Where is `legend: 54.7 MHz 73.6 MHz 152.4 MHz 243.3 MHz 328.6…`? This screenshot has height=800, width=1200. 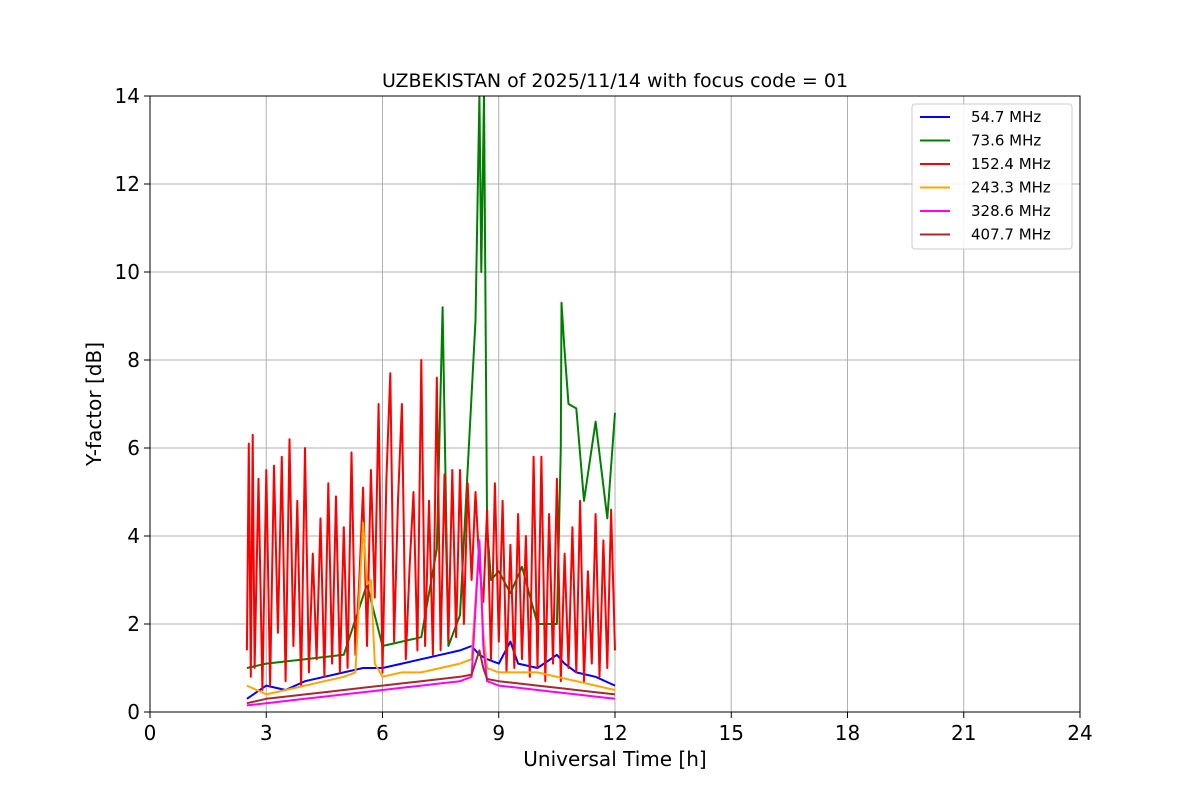 legend: 54.7 MHz 73.6 MHz 152.4 MHz 243.3 MHz 328.6… is located at coordinates (992, 176).